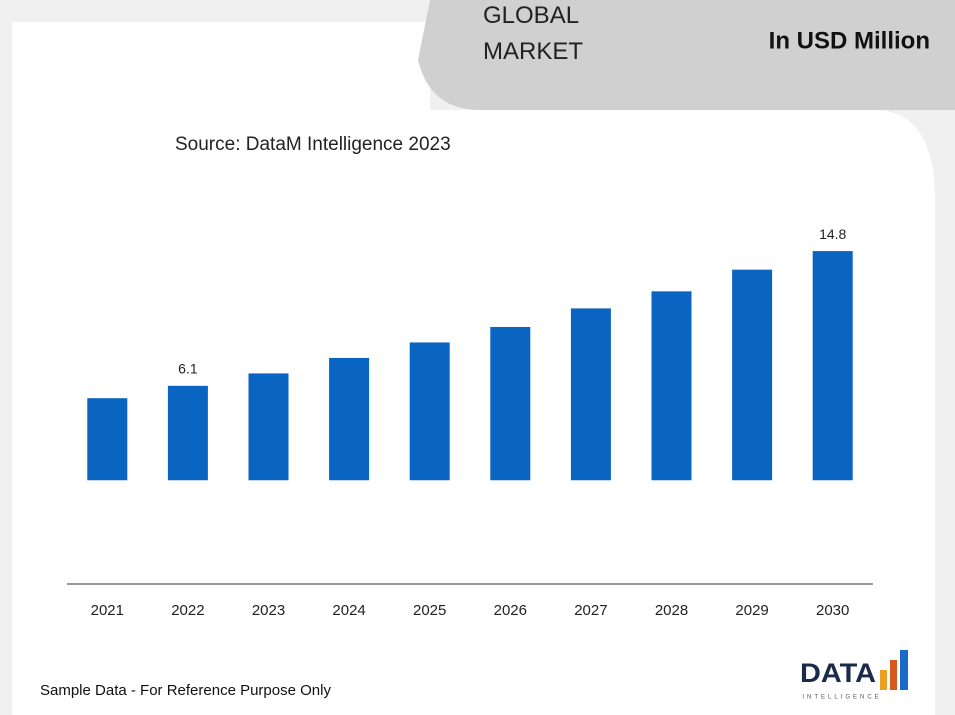  What do you see at coordinates (187, 610) in the screenshot?
I see `x-tick-label: 2022` at bounding box center [187, 610].